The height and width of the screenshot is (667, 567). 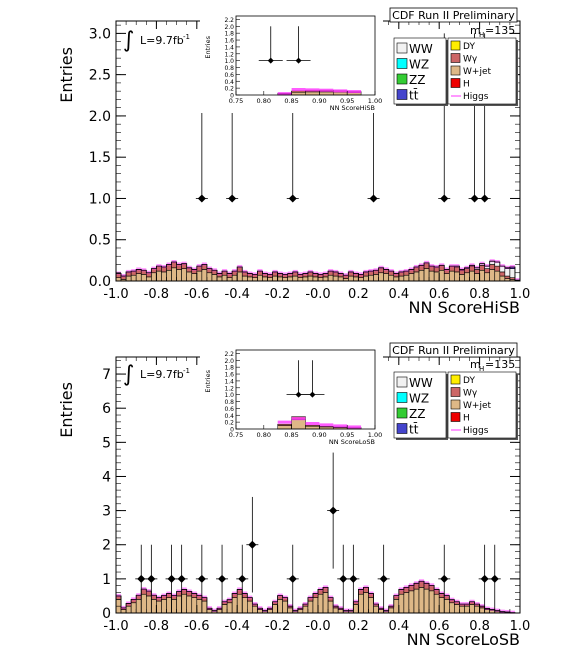 What do you see at coordinates (128, 40) in the screenshot?
I see `integral-symbol: ∫` at bounding box center [128, 40].